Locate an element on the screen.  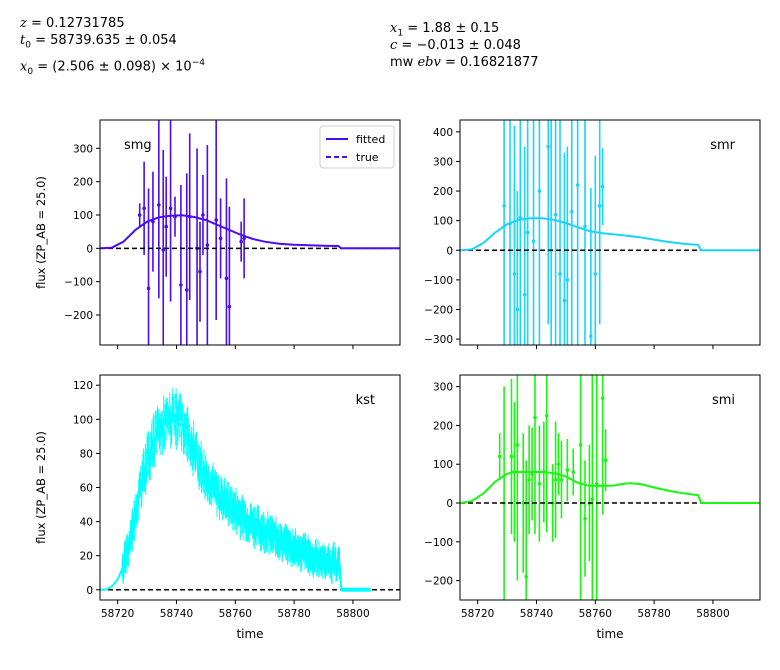
param-x0: x0 = (2.506 ± 0.098) × 10−4 is located at coordinates (112, 67).